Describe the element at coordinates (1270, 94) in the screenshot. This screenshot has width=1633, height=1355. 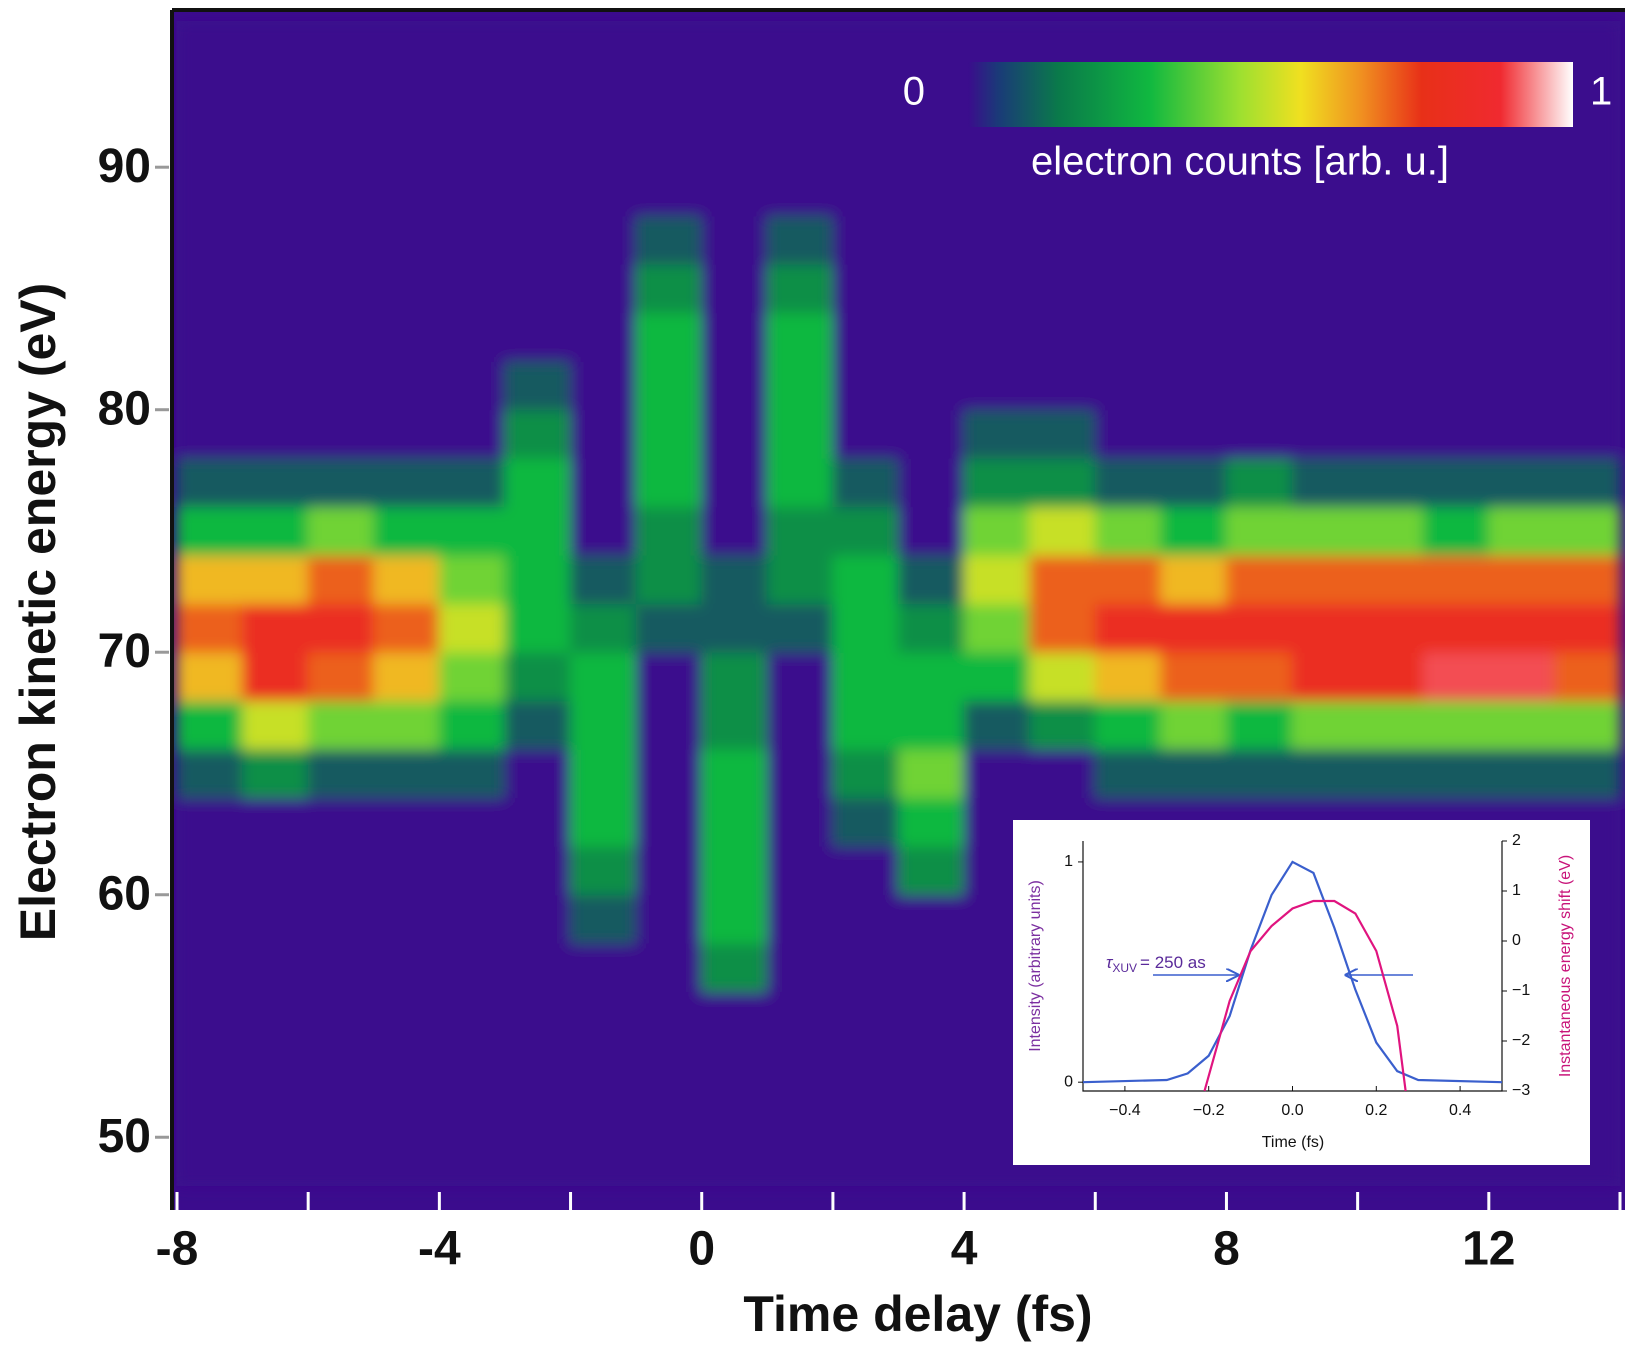
I see `colorbar` at that location.